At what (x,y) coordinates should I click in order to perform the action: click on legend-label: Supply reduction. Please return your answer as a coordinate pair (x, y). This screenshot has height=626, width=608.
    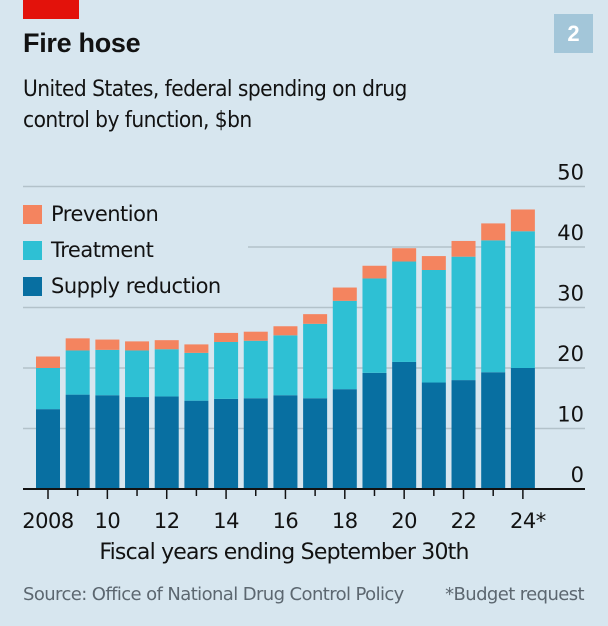
    Looking at the image, I should click on (136, 286).